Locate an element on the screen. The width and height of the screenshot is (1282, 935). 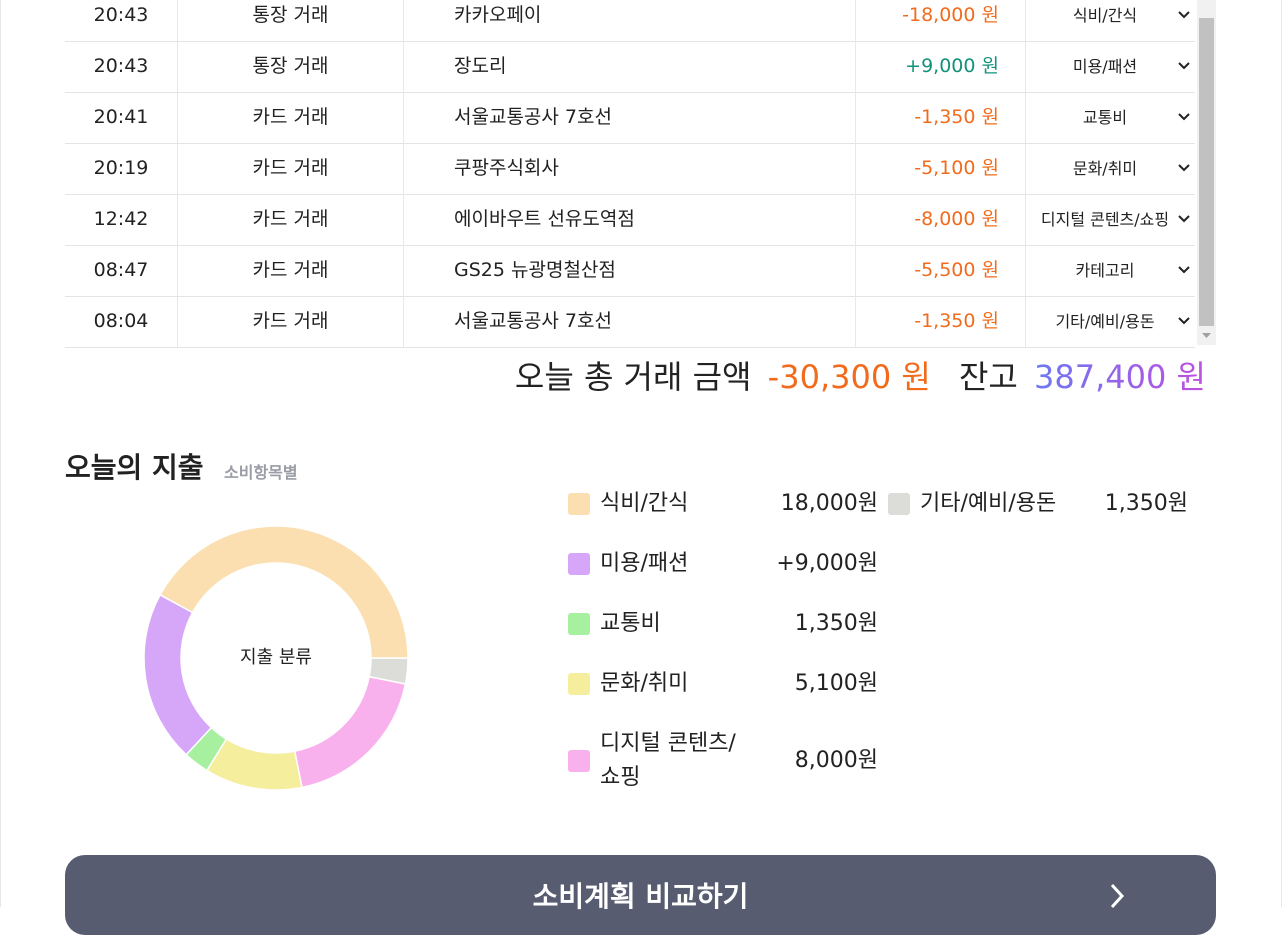
balance-amount: 387,400 원 is located at coordinates (1120, 377).